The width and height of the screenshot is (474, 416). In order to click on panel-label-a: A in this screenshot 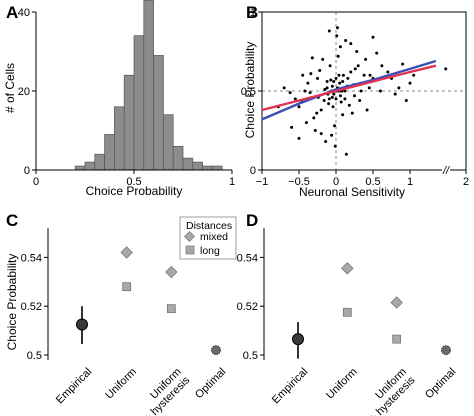, I will do `click(12, 12)`.